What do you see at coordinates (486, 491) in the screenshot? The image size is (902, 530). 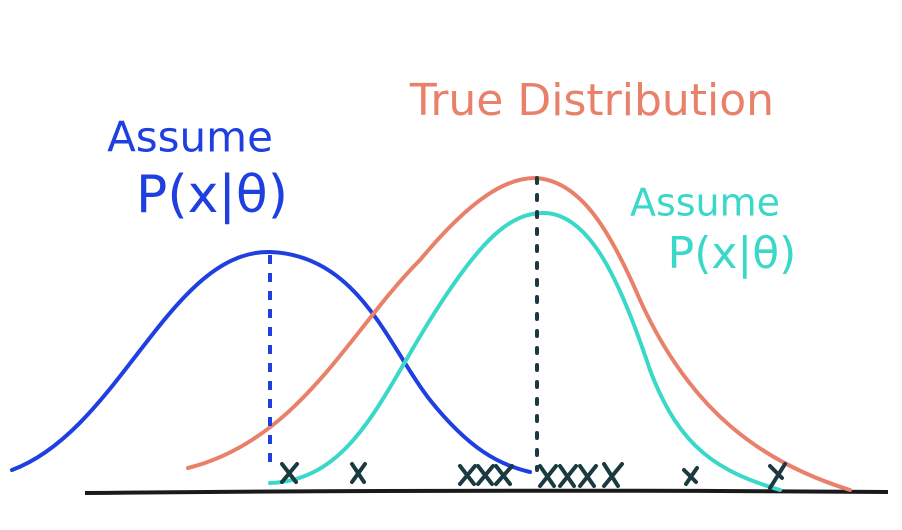 I see `x-axis` at bounding box center [486, 491].